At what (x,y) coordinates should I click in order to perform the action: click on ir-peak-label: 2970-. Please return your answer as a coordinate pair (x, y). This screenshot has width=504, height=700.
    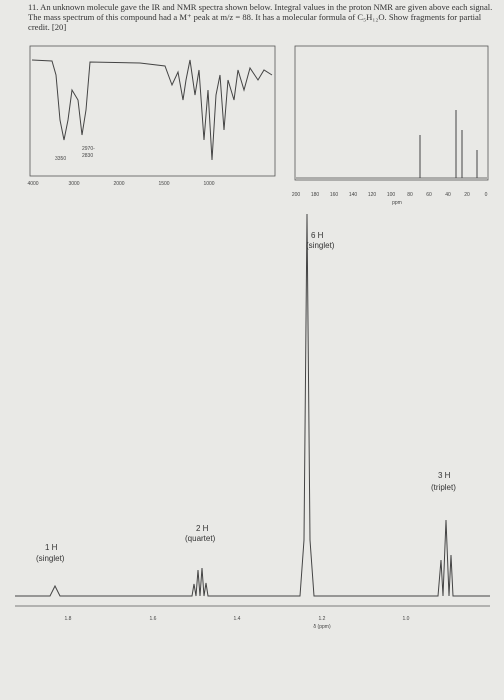
    Looking at the image, I should click on (88, 149).